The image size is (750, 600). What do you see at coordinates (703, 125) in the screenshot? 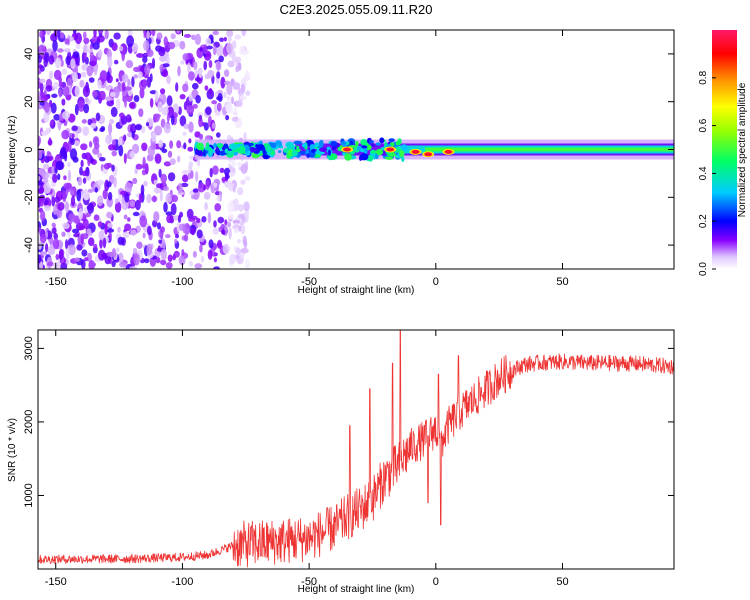
I see `colorbar-tick-label: 0.6` at bounding box center [703, 125].